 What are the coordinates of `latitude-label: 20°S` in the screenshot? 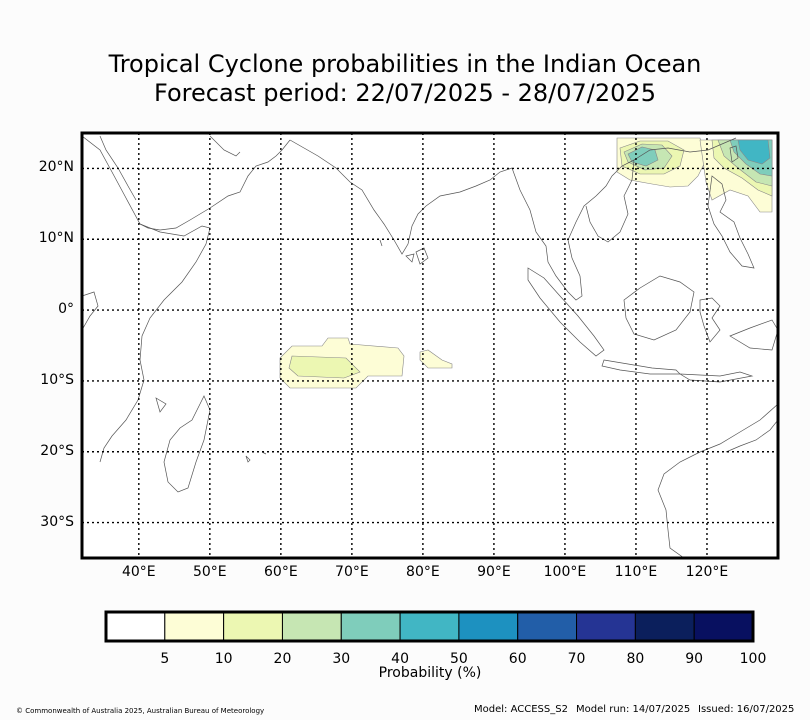 It's located at (57, 450).